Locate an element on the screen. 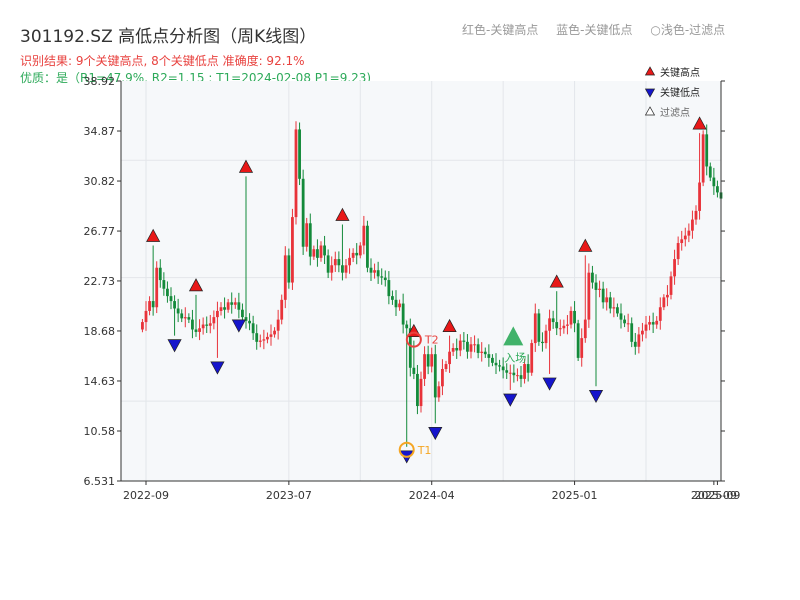  y-tick-label: 6.531 is located at coordinates (100, 481).